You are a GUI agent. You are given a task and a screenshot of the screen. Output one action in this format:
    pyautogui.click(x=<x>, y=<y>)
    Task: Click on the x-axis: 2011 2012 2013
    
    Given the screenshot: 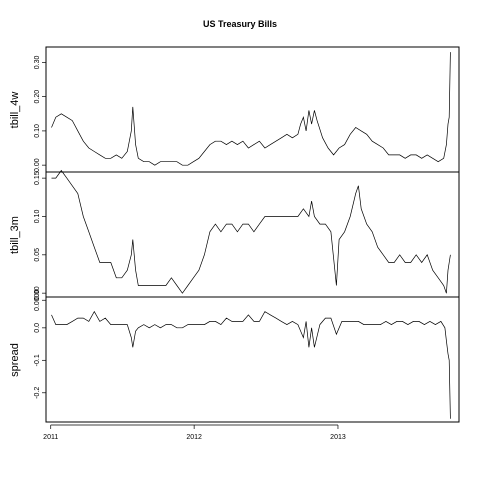 What is the action you would take?
    pyautogui.click(x=194, y=432)
    